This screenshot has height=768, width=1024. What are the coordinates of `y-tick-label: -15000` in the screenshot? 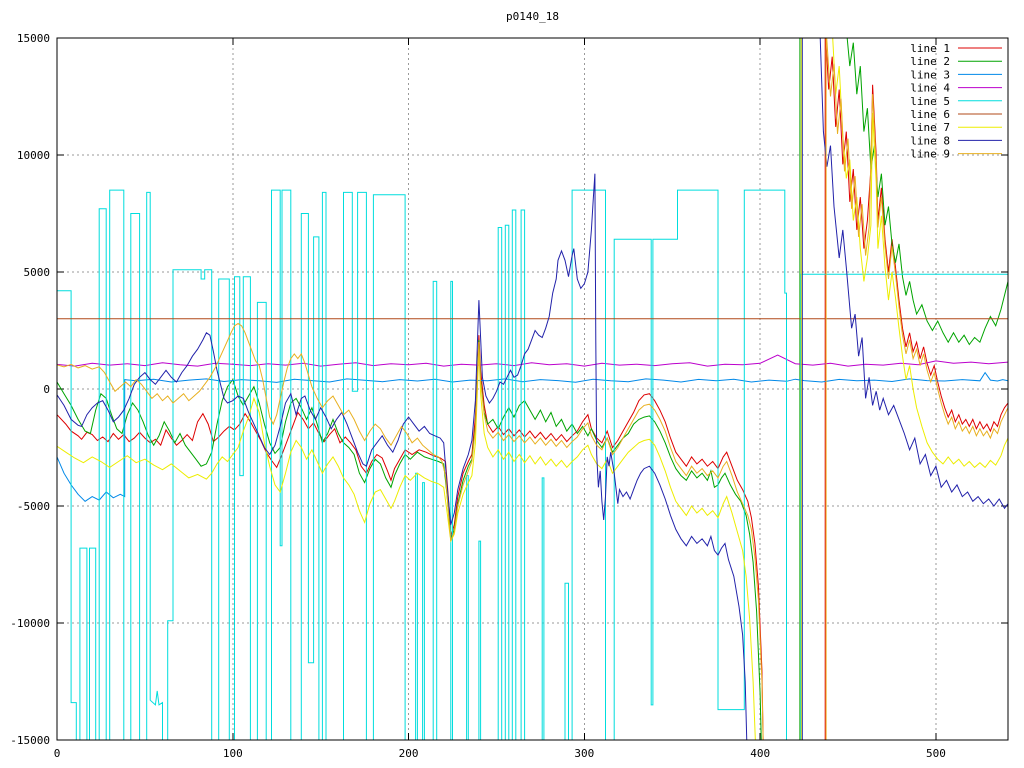 It's located at (30, 740).